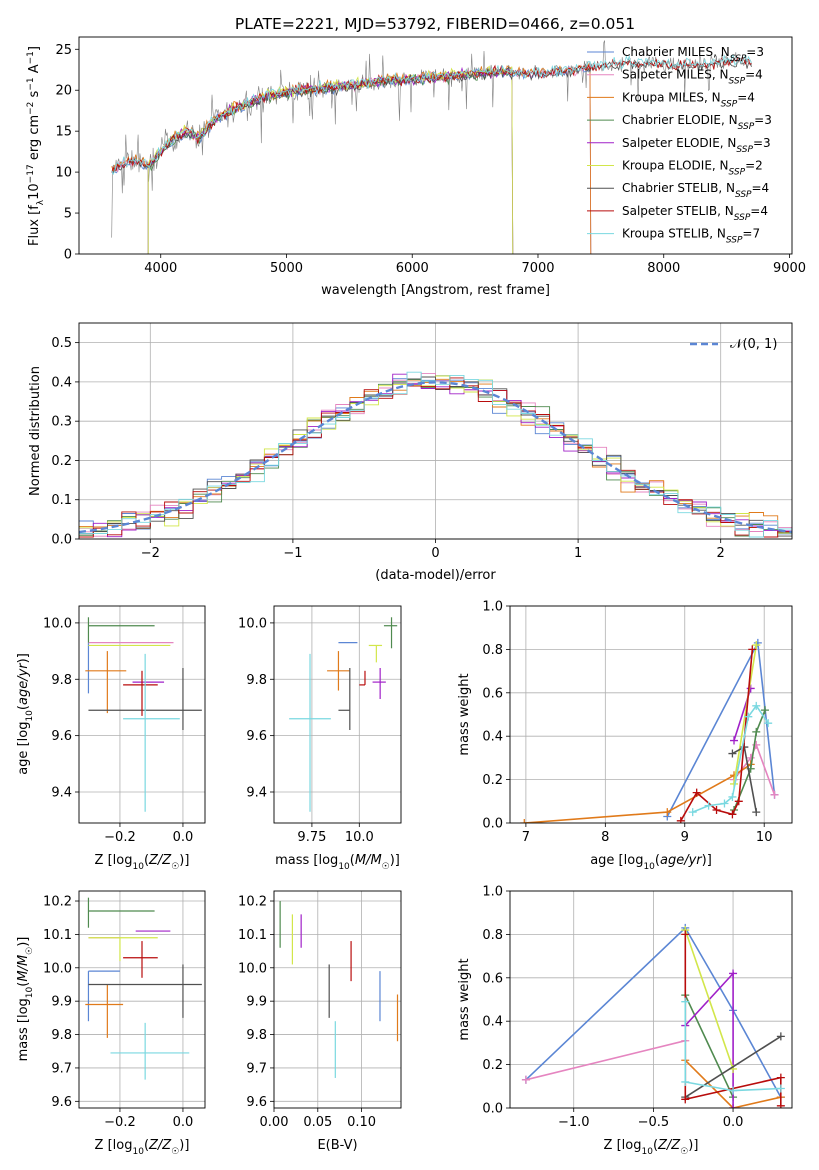 The image size is (819, 1170). What do you see at coordinates (256, 680) in the screenshot?
I see `y-tick-label: 9.8` at bounding box center [256, 680].